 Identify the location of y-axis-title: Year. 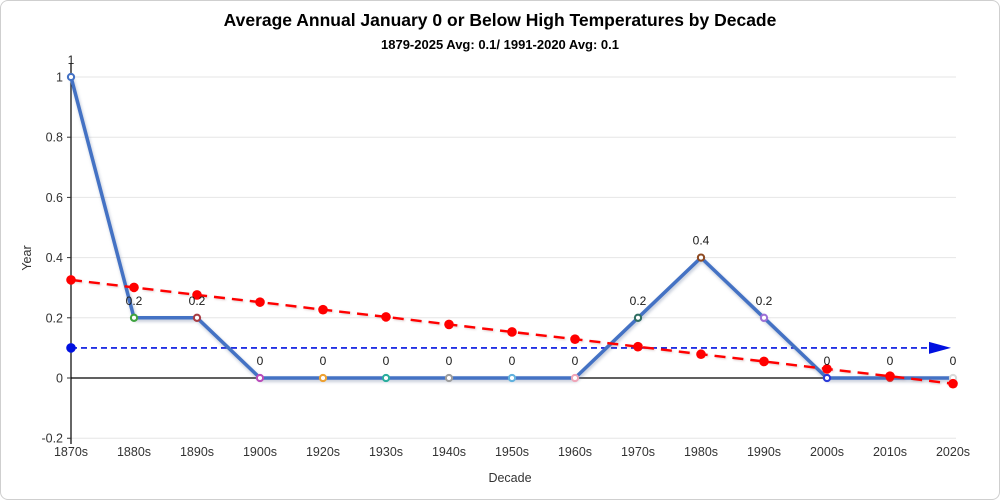
(27, 257).